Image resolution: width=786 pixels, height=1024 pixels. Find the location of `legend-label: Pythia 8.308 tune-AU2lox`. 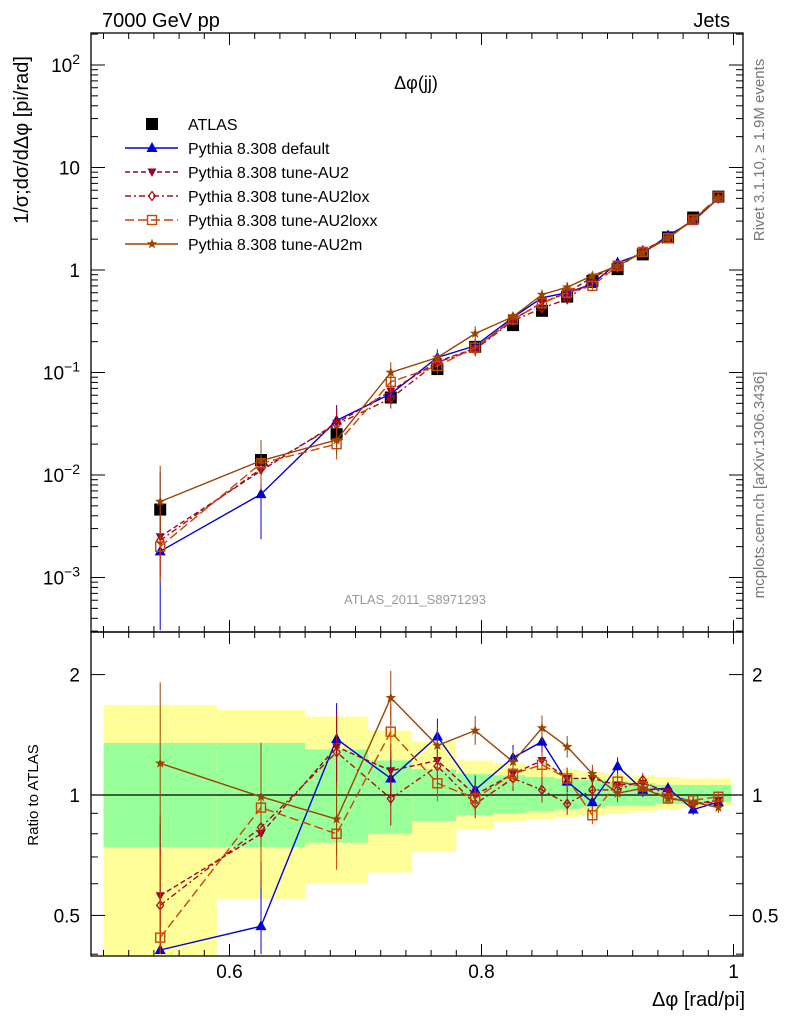

legend-label: Pythia 8.308 tune-AU2lox is located at coordinates (278, 197).